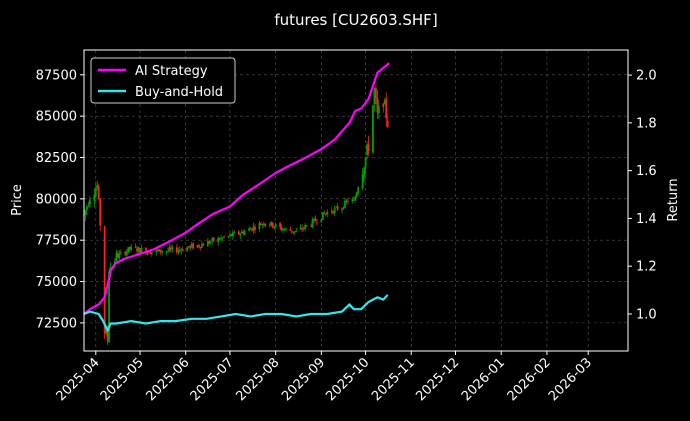 The height and width of the screenshot is (421, 690). Describe the element at coordinates (570, 379) in the screenshot. I see `x-tick-label: 2026-03` at that location.